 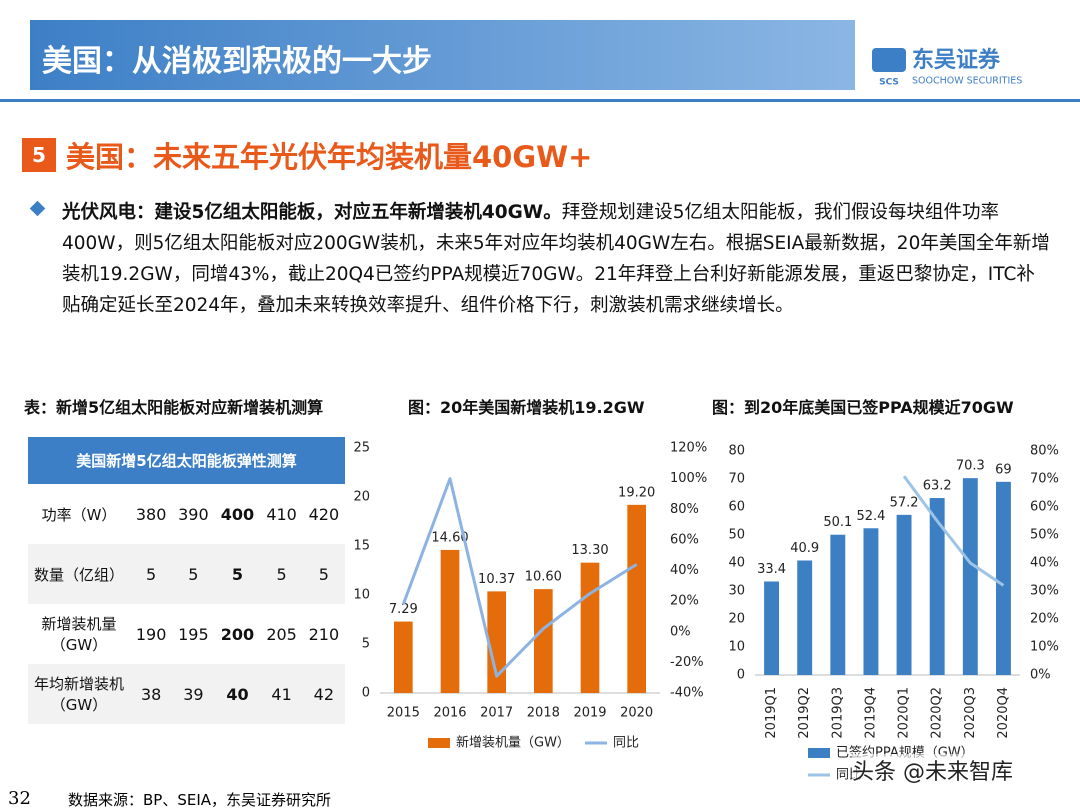 What do you see at coordinates (1044, 535) in the screenshot?
I see `y2-tick-label: 50%` at bounding box center [1044, 535].